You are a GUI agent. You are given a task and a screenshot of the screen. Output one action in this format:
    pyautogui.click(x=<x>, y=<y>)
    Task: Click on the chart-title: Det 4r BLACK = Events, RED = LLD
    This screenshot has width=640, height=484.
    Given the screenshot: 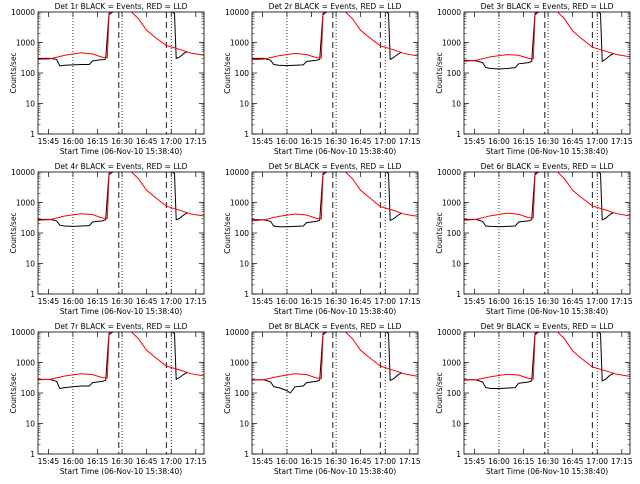 What is the action you would take?
    pyautogui.click(x=121, y=166)
    